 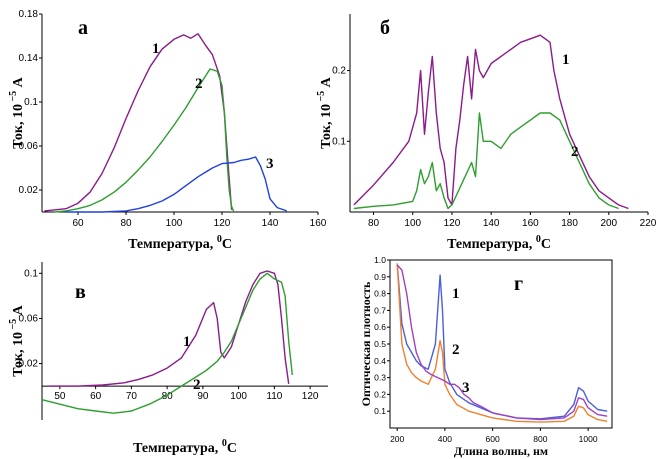 I want to click on y-tick-label: 0.8, so click(x=380, y=294).